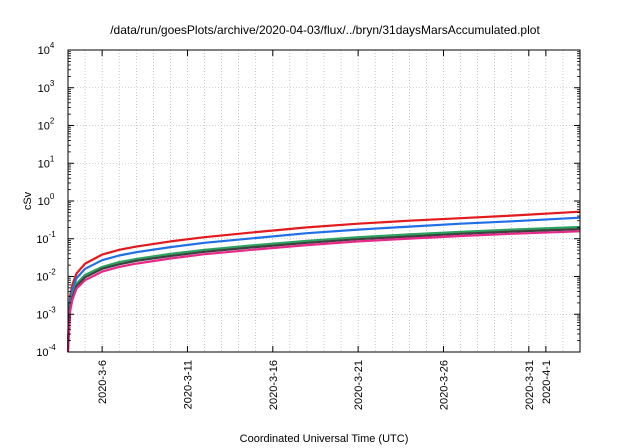 The image size is (640, 448). I want to click on x-tick-label: 2020-4-1, so click(547, 382).